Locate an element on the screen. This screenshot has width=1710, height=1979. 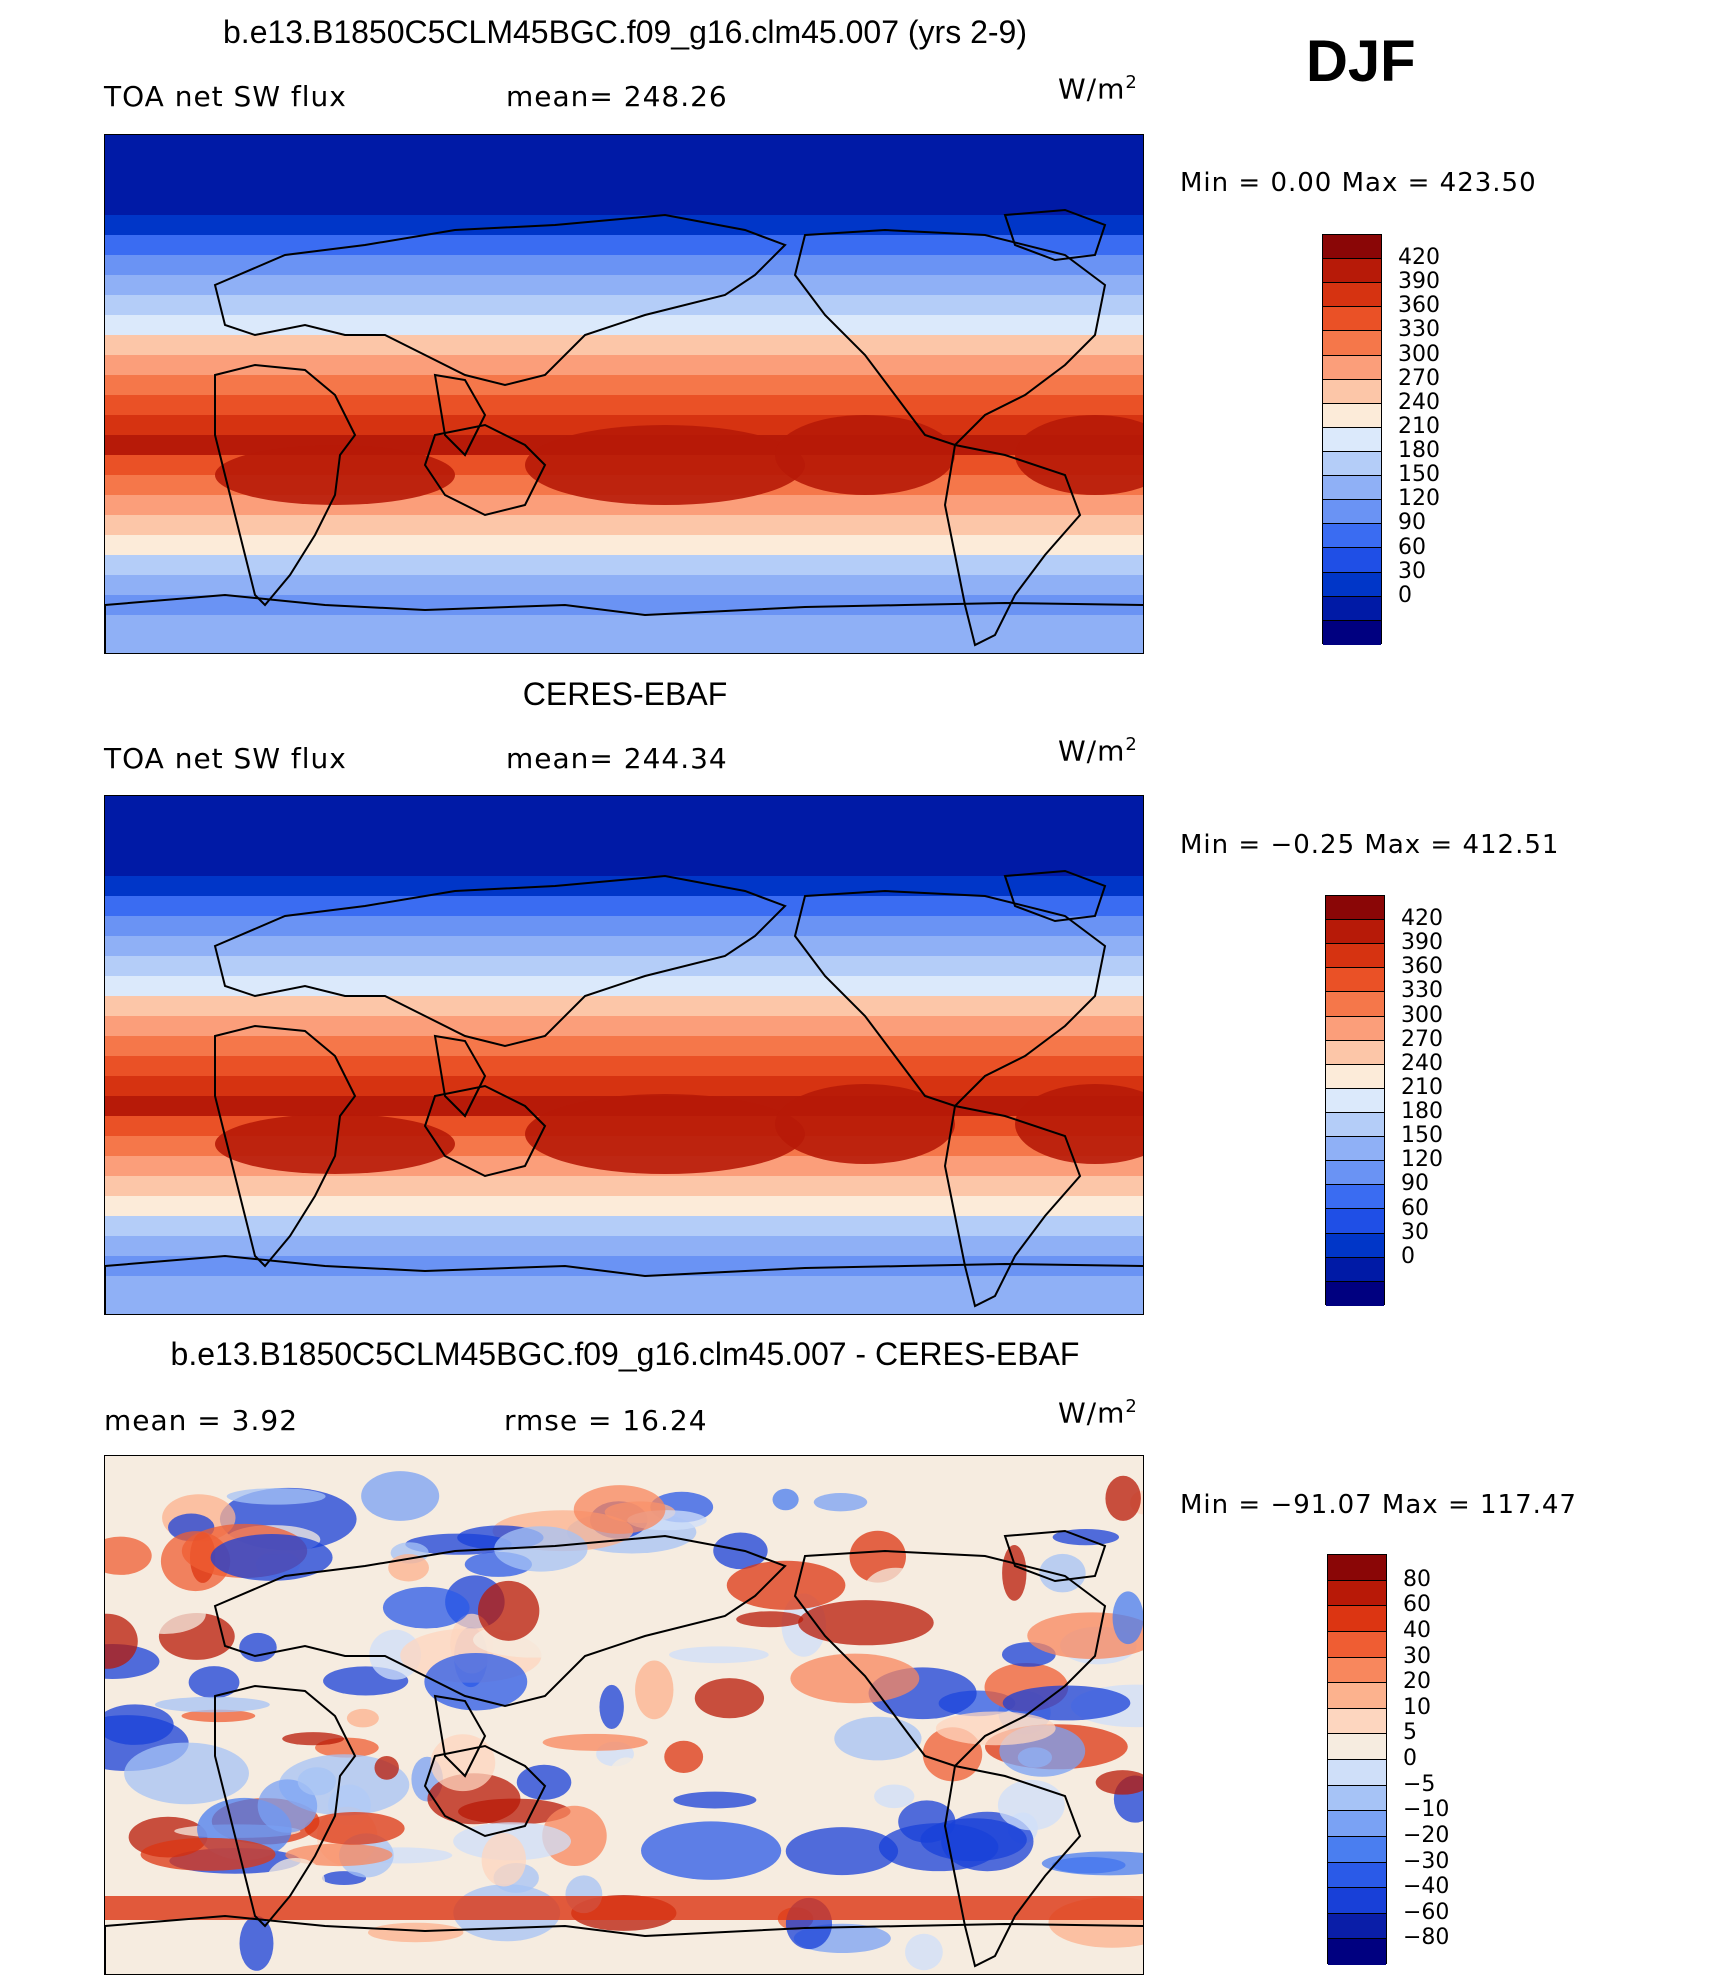
colorbar-tick-label: 5 is located at coordinates (1410, 1733).